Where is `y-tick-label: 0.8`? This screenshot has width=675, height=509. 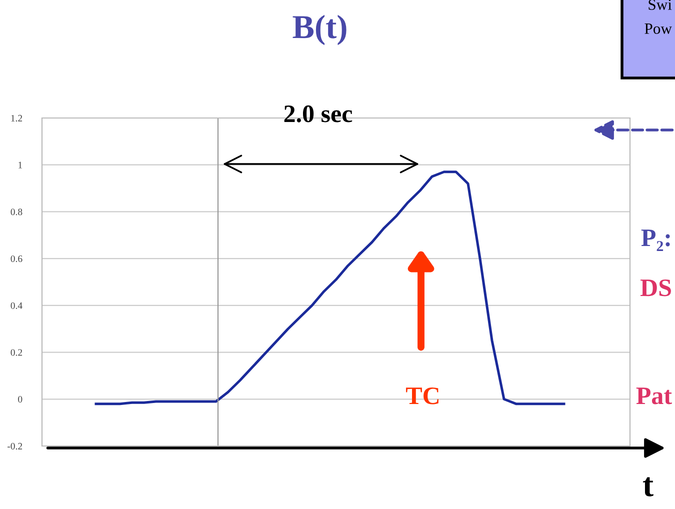 y-tick-label: 0.8 is located at coordinates (16, 212).